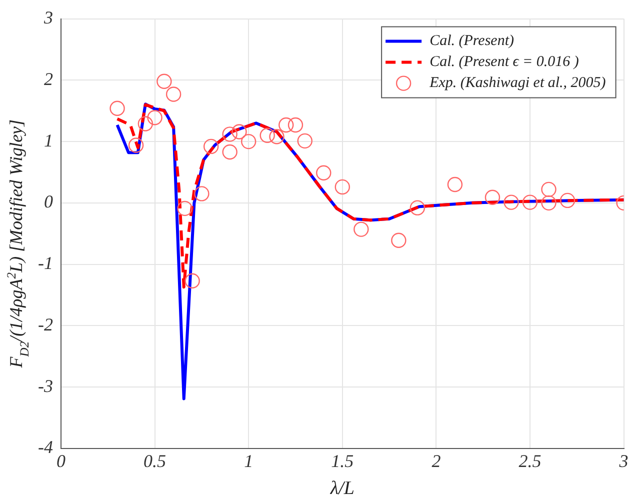  I want to click on y-tick-label: -1, so click(45, 263).